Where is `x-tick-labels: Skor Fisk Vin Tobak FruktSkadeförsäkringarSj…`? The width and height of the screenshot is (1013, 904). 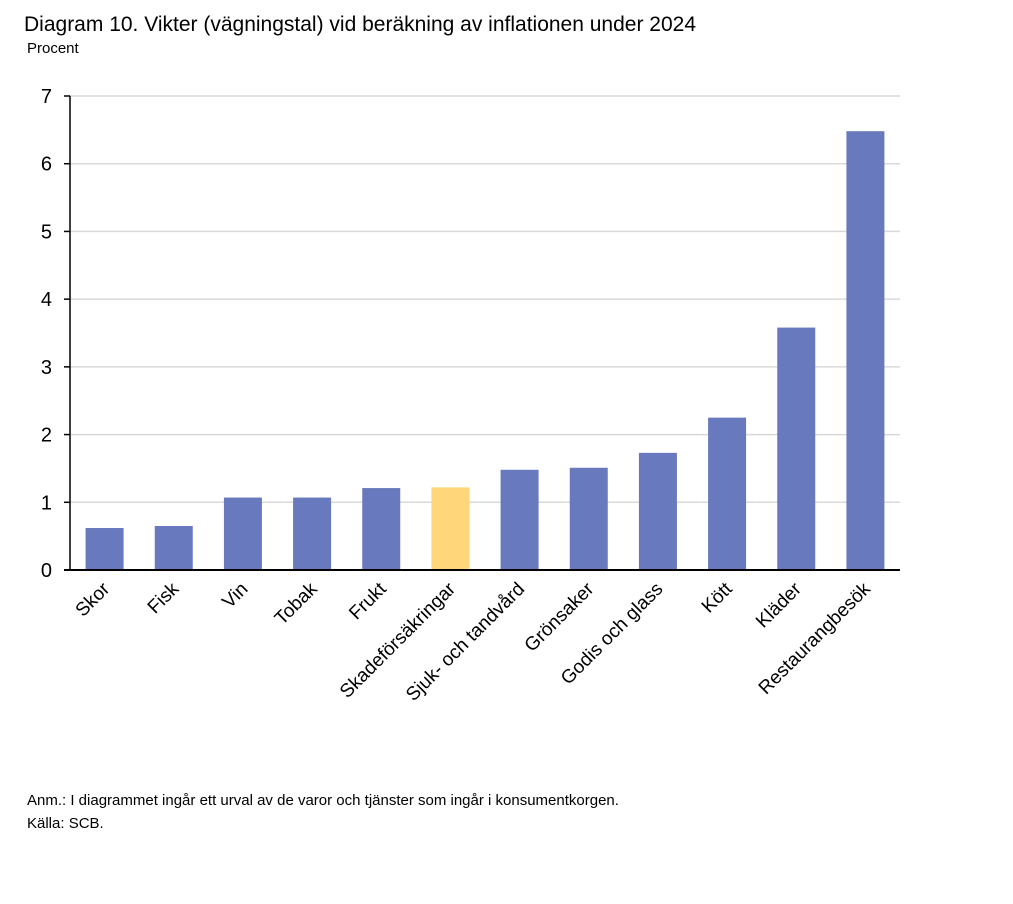 x-tick-labels: Skor Fisk Vin Tobak FruktSkadeförsäkringarSj… is located at coordinates (474, 641).